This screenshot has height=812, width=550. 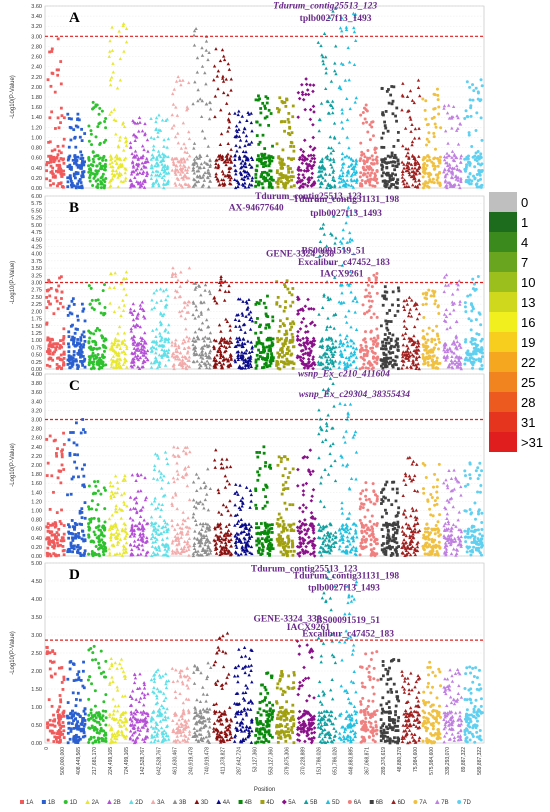 I want to click on y-tick-label: 2.25, so click(x=36, y=305).